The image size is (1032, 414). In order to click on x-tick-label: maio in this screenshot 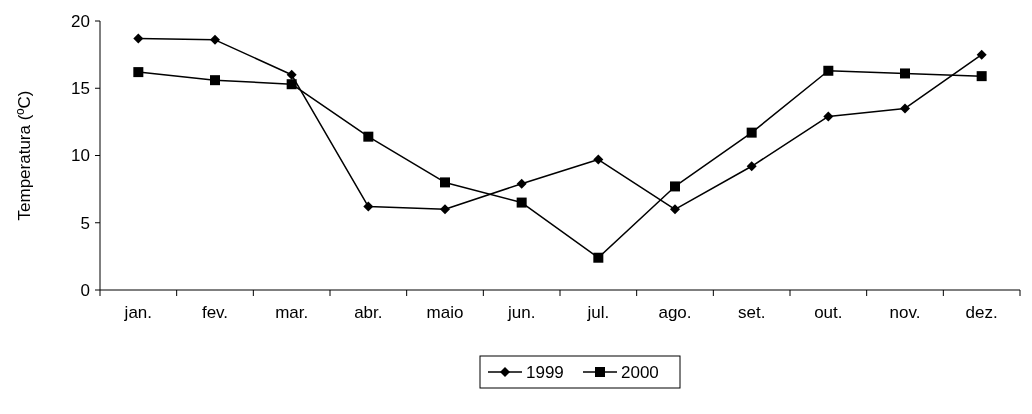, I will do `click(445, 312)`.